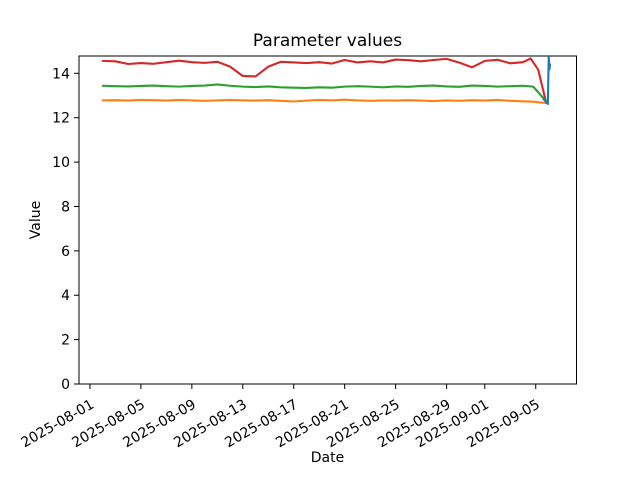 The width and height of the screenshot is (640, 480). What do you see at coordinates (36, 220) in the screenshot?
I see `y-axis-label: Value` at bounding box center [36, 220].